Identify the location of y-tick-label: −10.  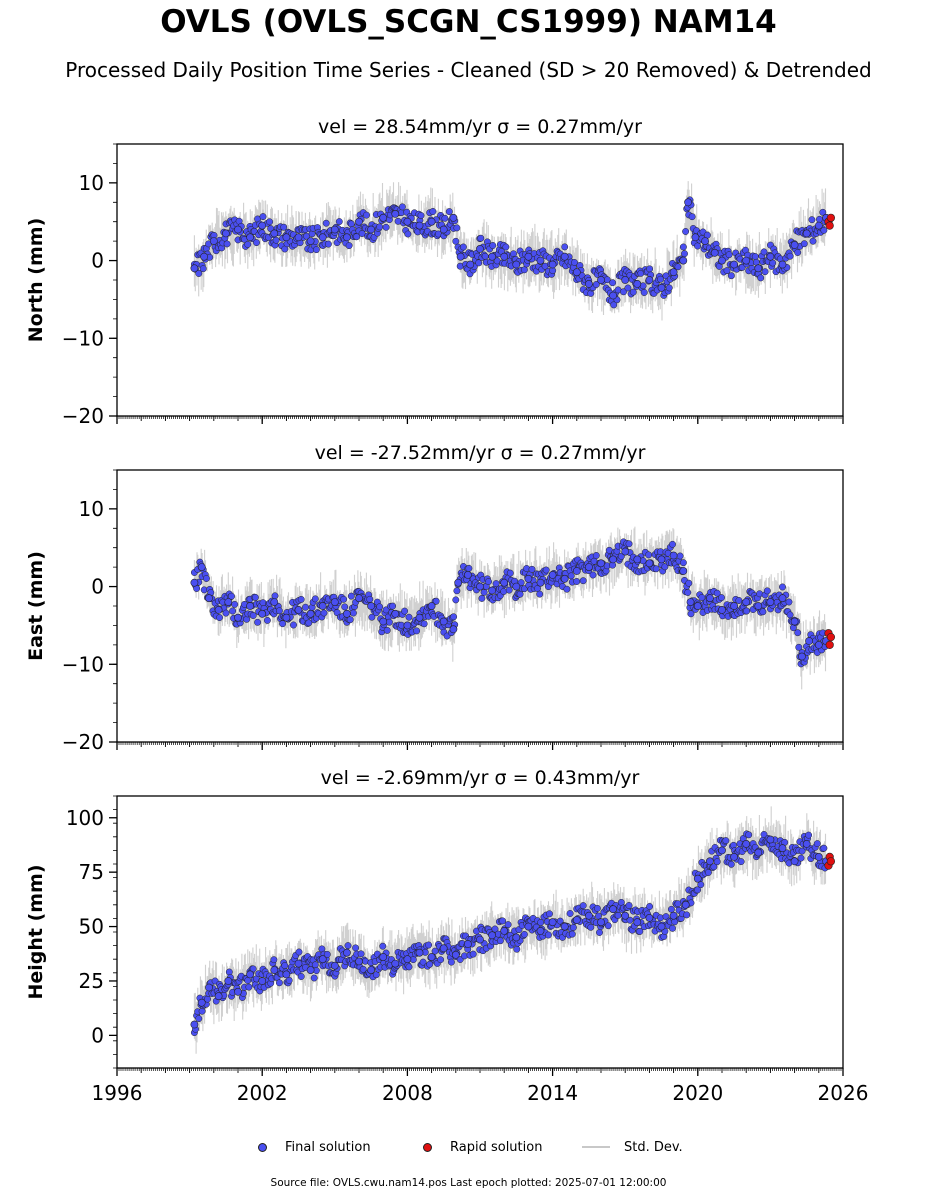
(83, 338).